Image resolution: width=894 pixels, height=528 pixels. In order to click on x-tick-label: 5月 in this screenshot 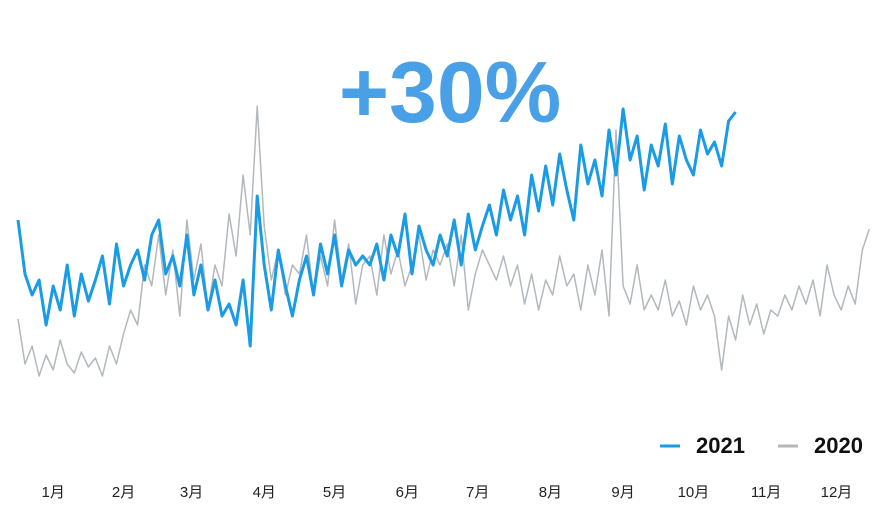, I will do `click(334, 492)`.